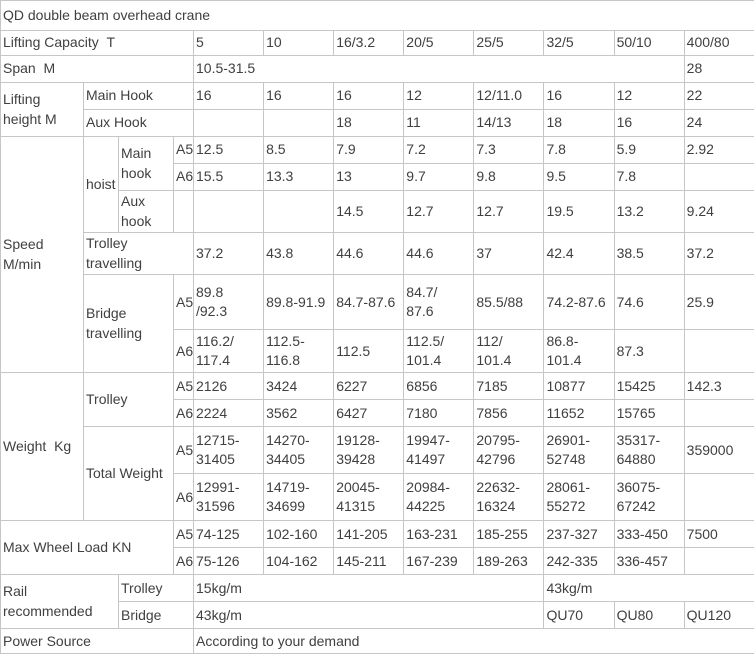 This screenshot has width=754, height=654. What do you see at coordinates (439, 43) in the screenshot?
I see `value-cell: 20/5` at bounding box center [439, 43].